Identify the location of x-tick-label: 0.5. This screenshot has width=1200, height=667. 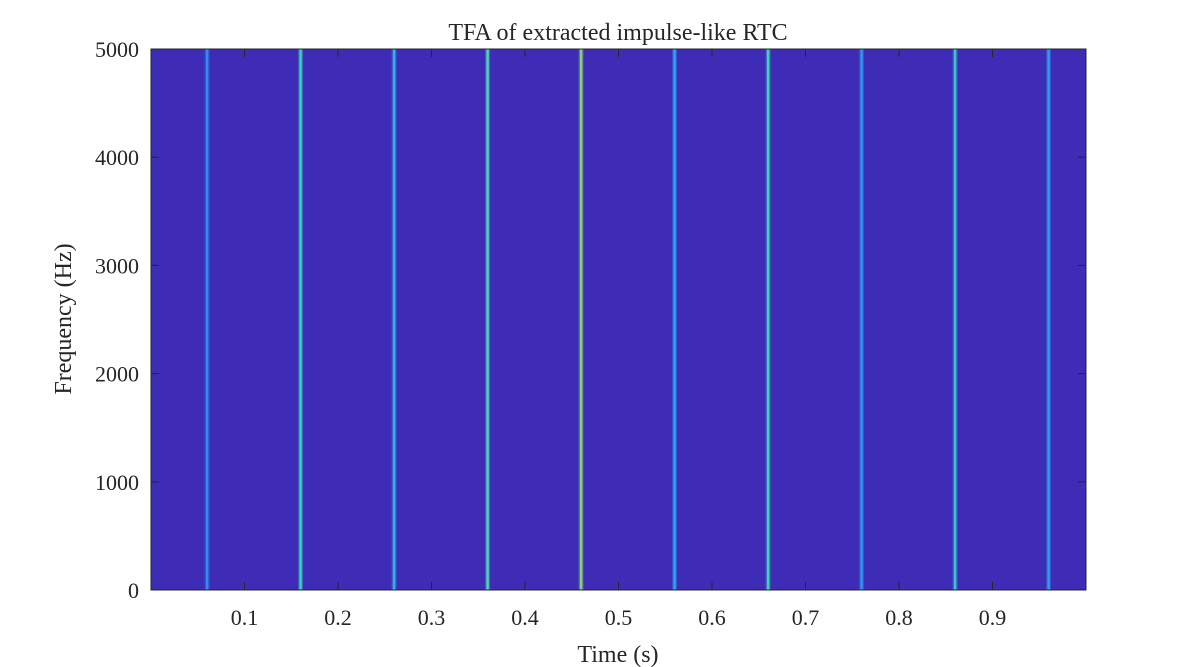
(619, 617).